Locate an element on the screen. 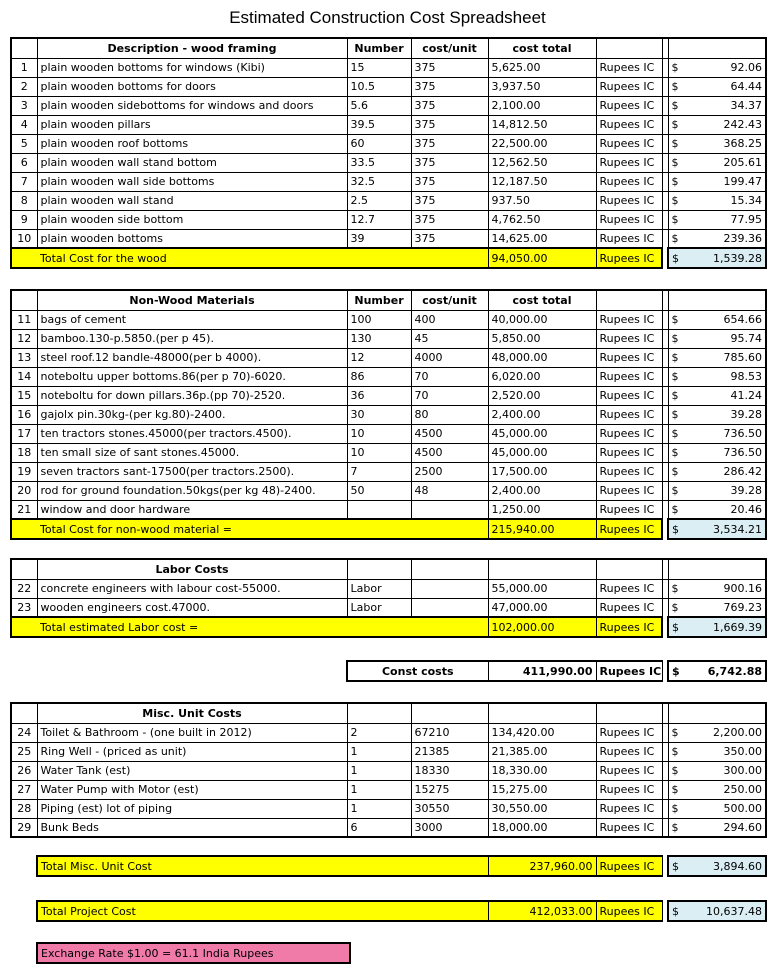  const-costs-usd-cell: $6,742.88 is located at coordinates (717, 671).